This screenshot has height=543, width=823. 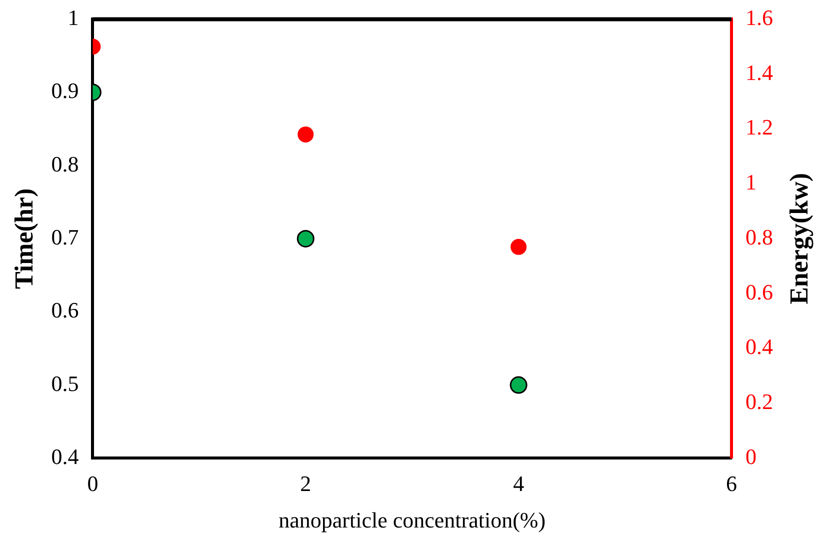 What do you see at coordinates (759, 17) in the screenshot?
I see `y2-tick-label: 1.6` at bounding box center [759, 17].